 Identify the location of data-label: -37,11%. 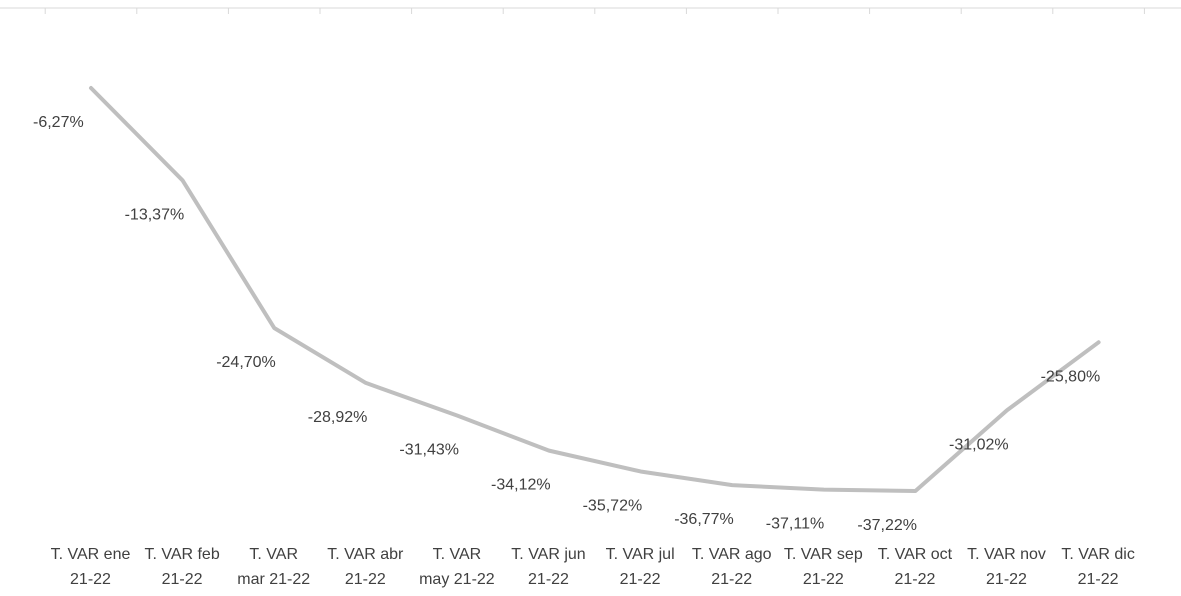
(795, 524).